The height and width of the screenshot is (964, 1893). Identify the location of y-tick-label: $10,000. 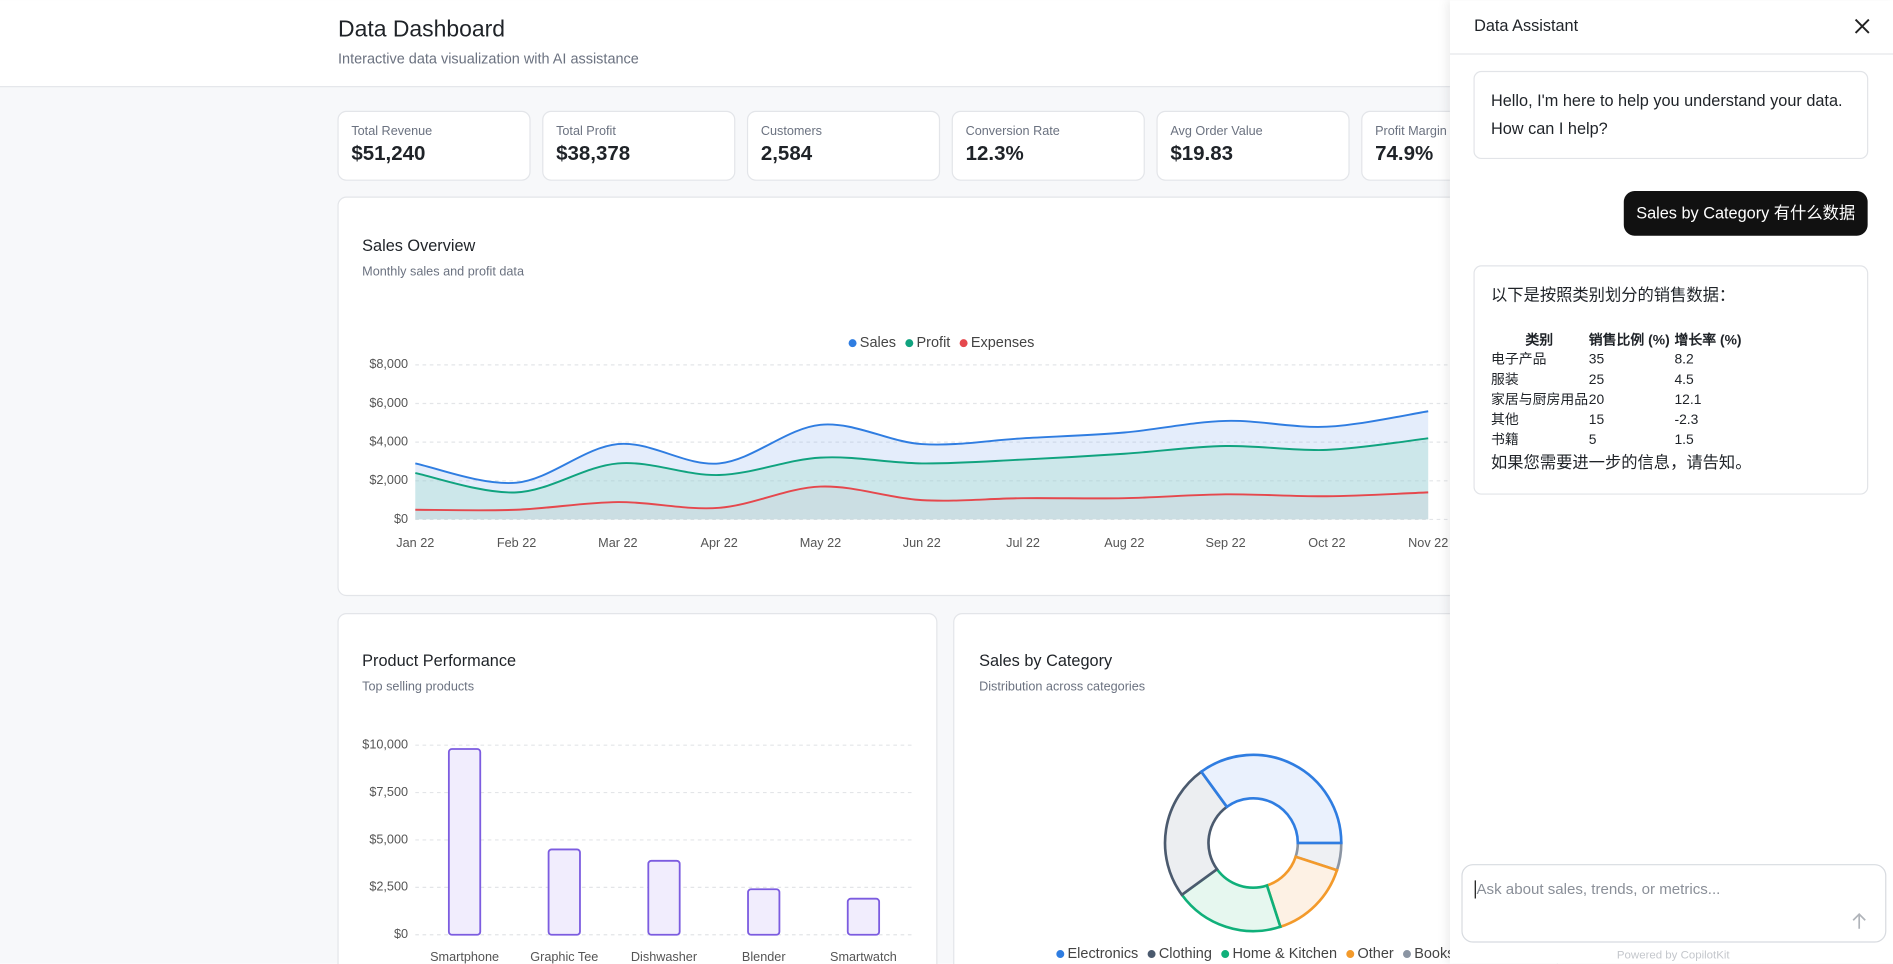
(385, 745).